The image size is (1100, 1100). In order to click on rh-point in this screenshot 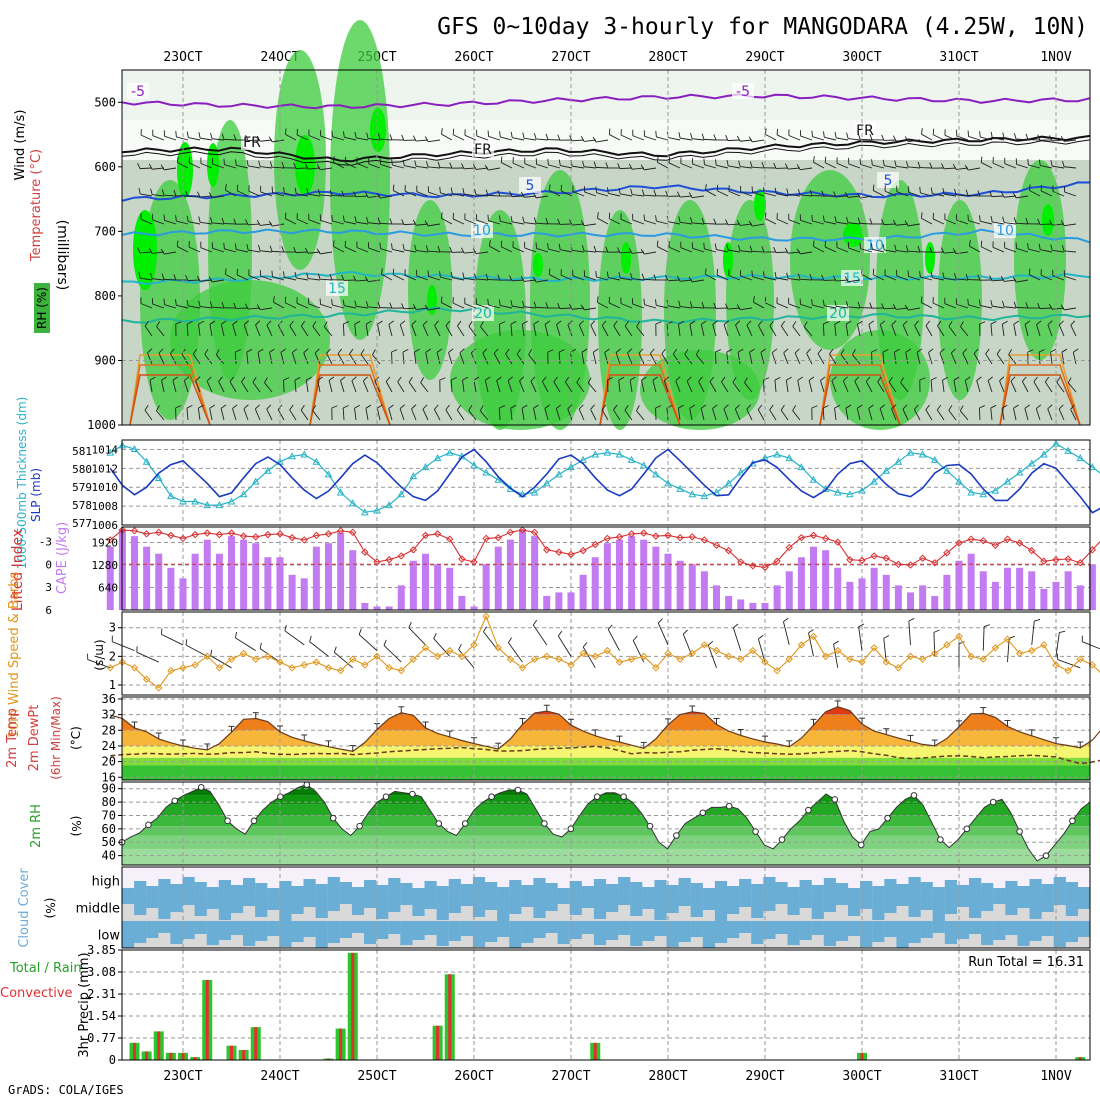, I will do `click(333, 818)`.